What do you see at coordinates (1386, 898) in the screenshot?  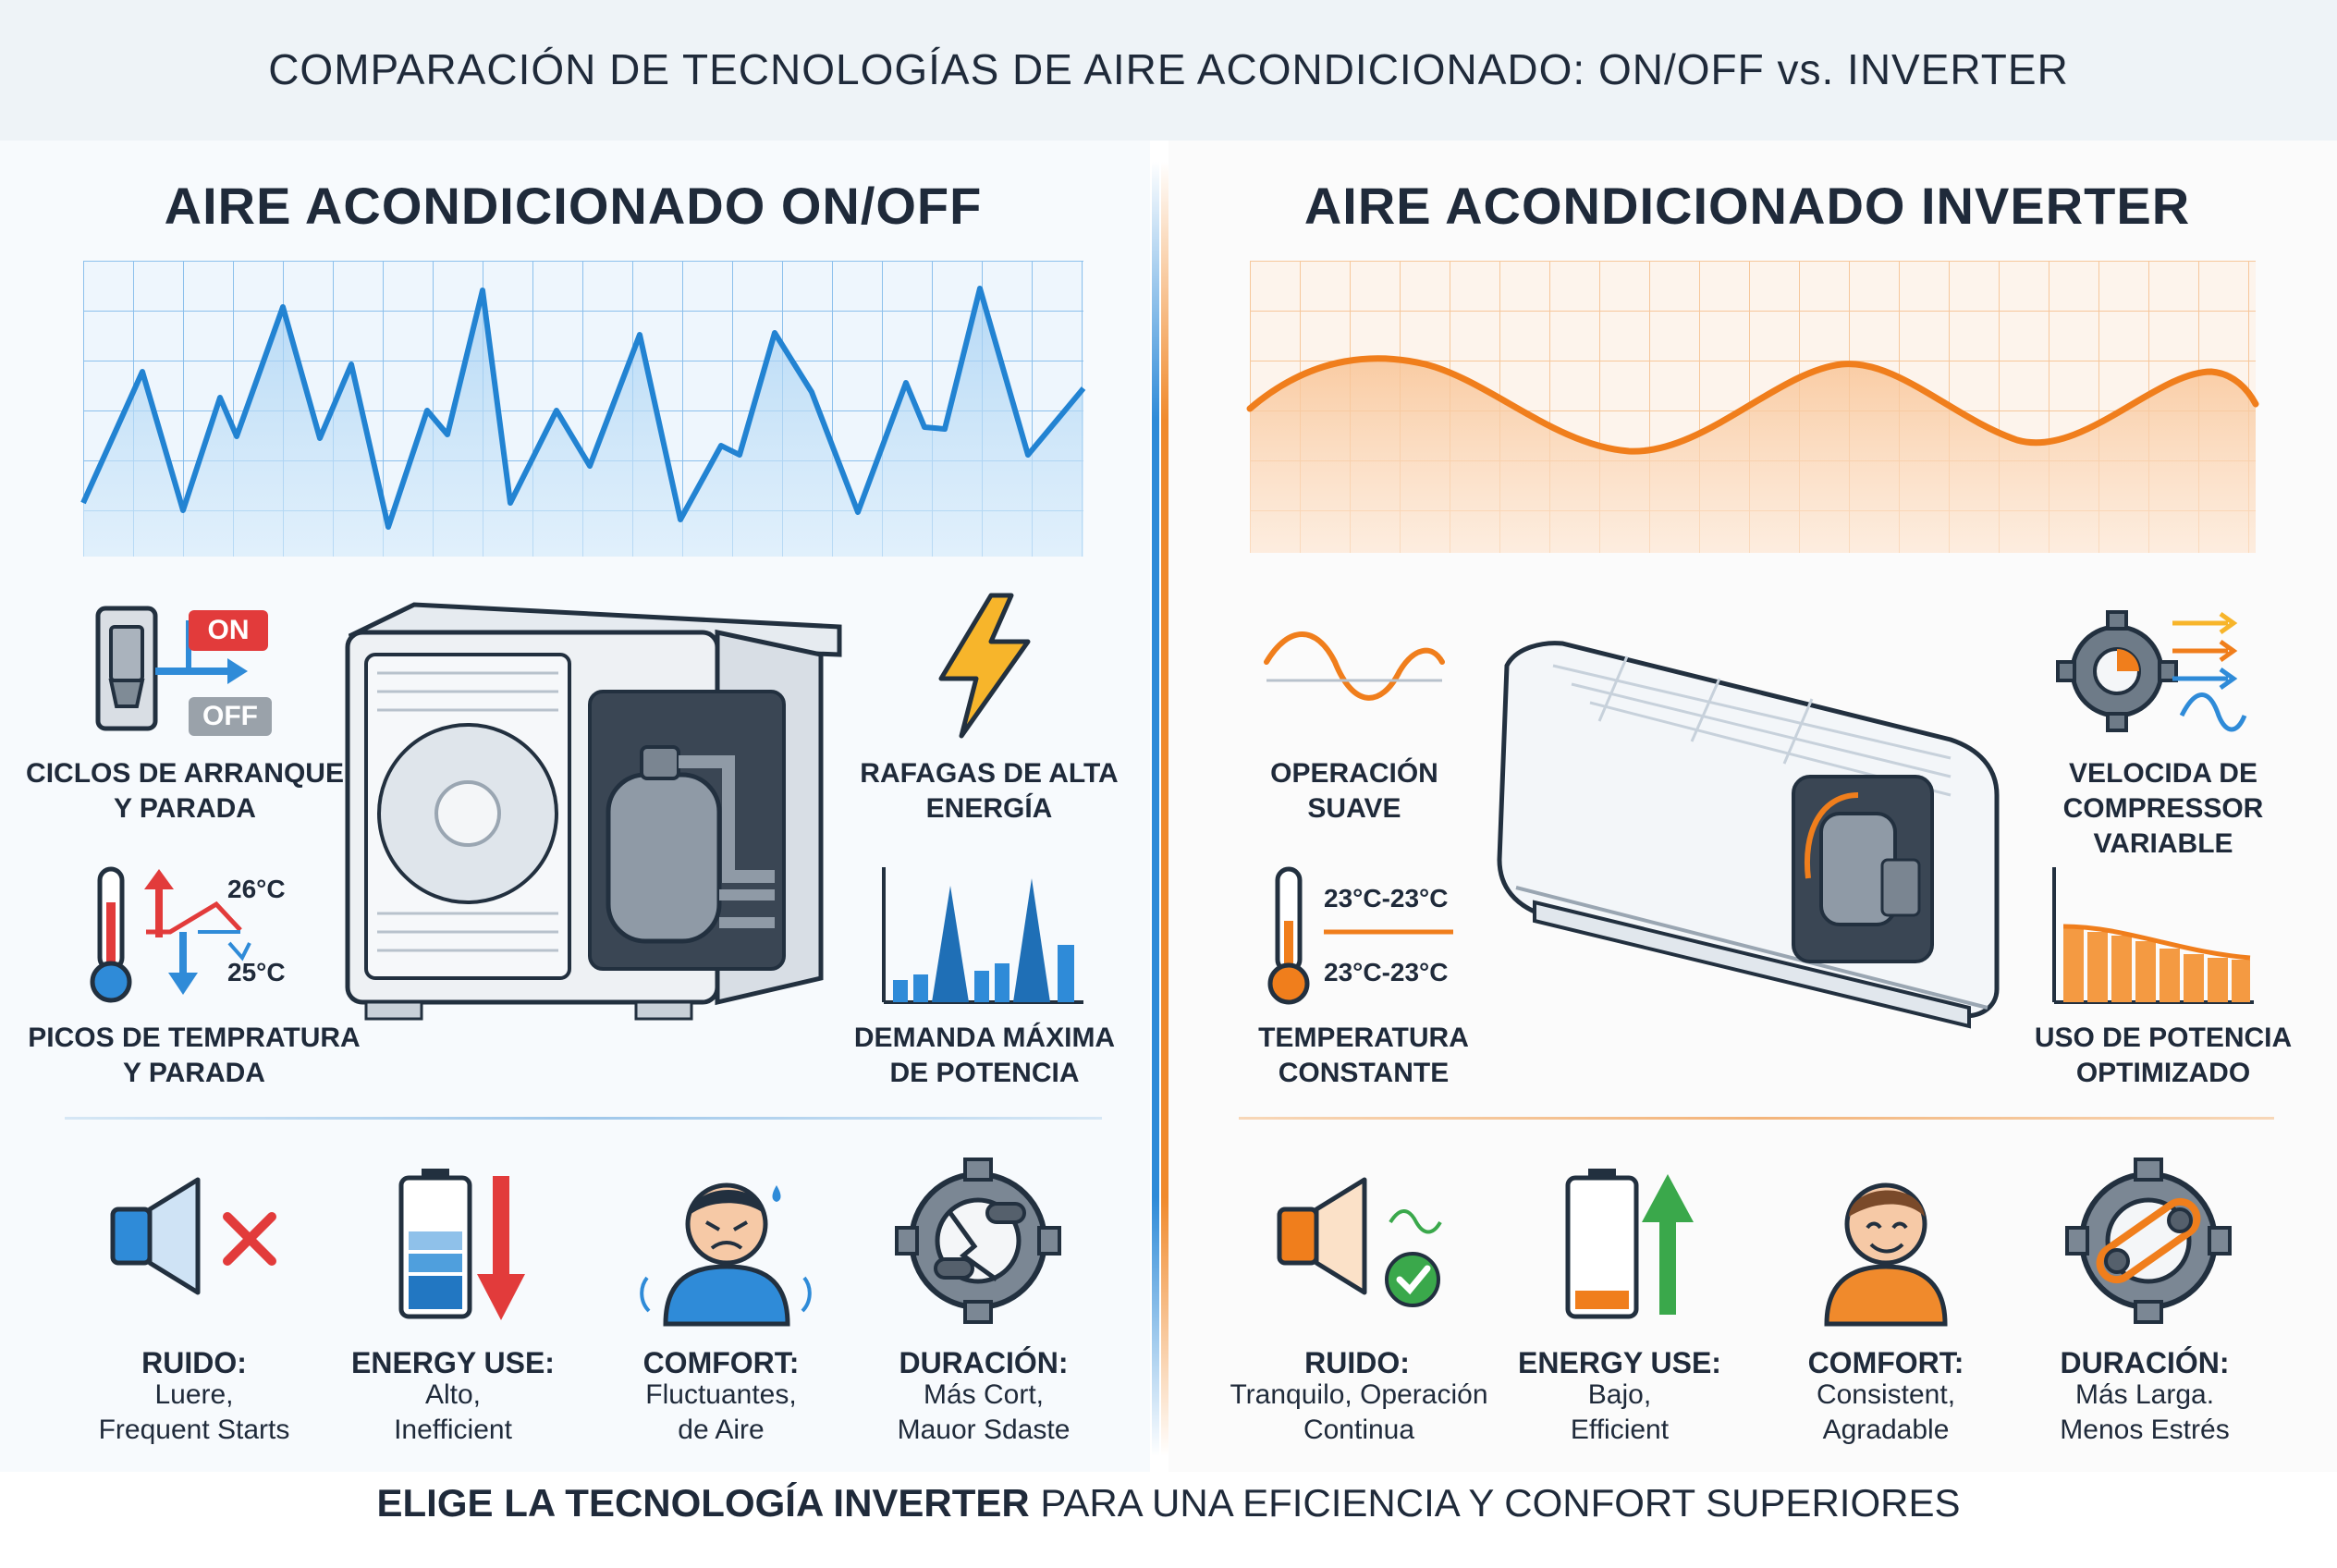 I see `temp-high-inverter: 23°C-23°C` at bounding box center [1386, 898].